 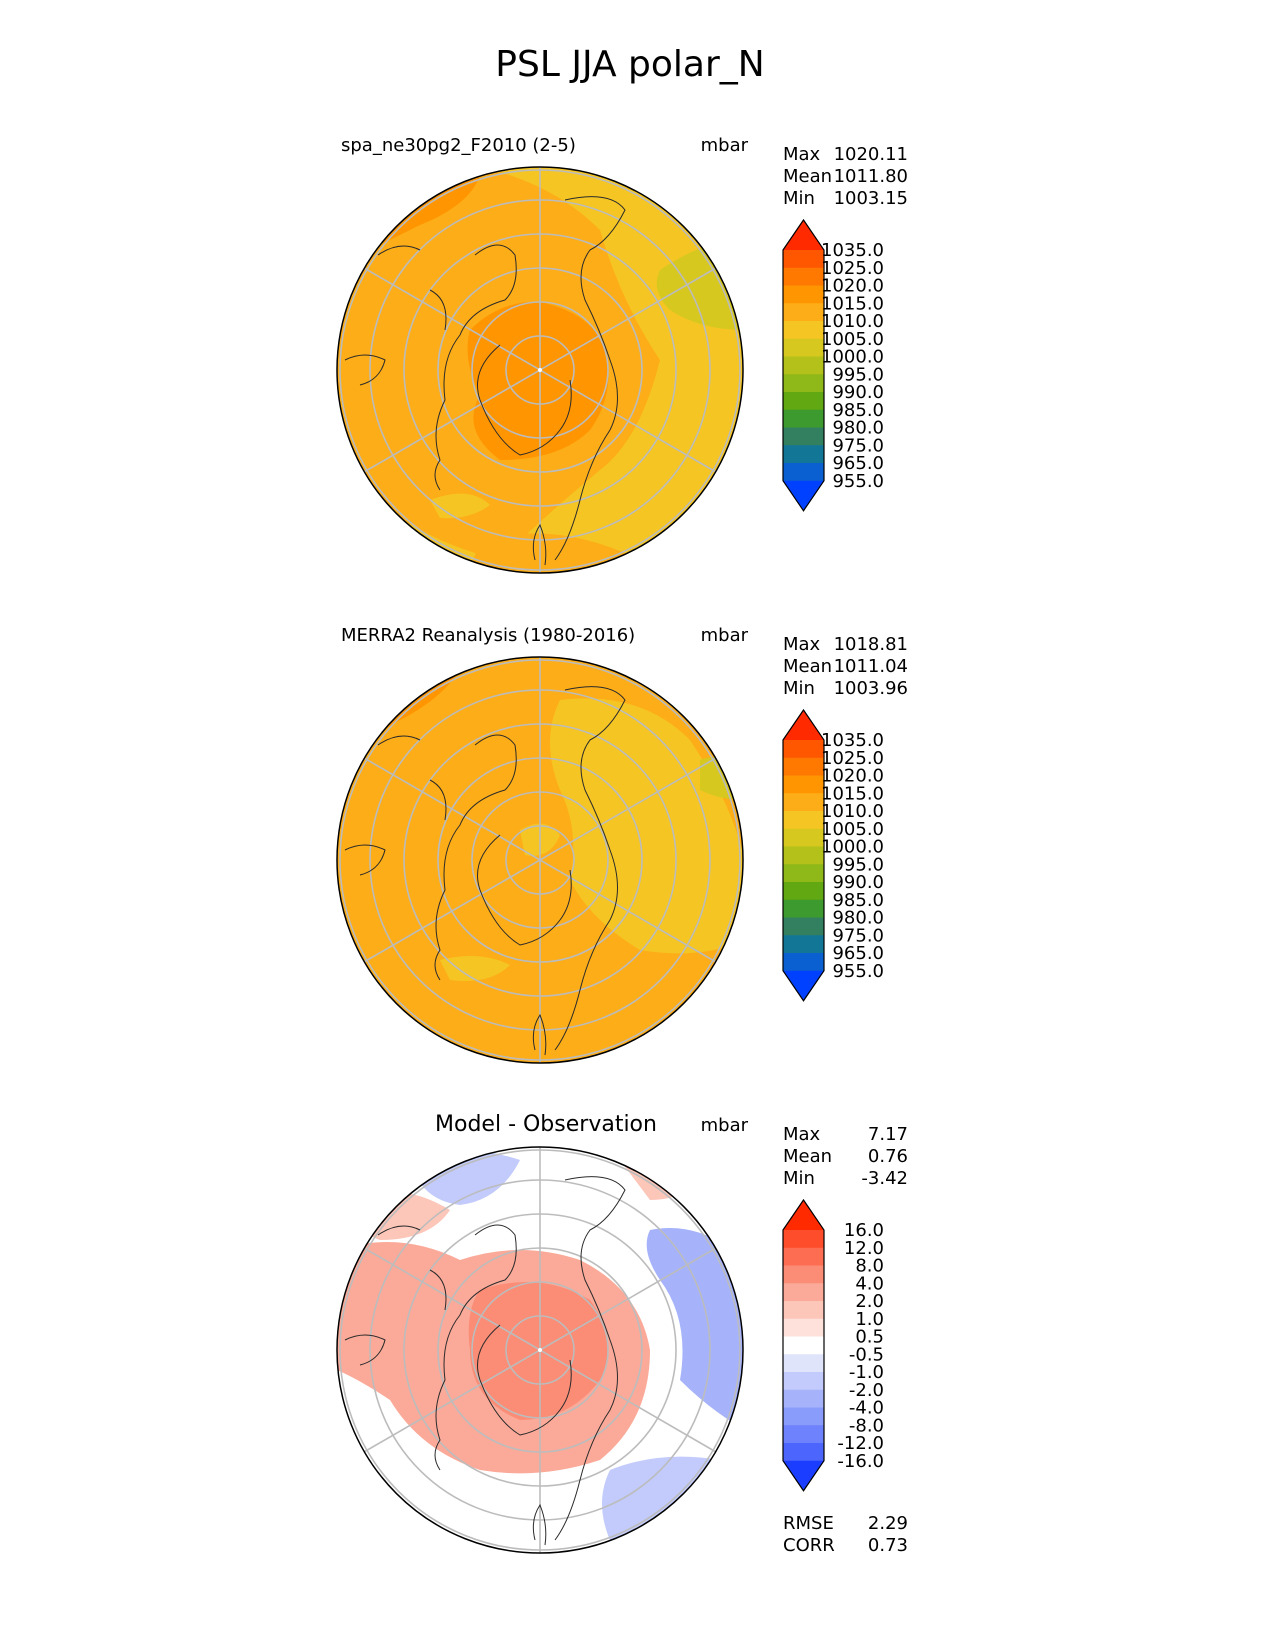 What do you see at coordinates (866, 1390) in the screenshot?
I see `colorbar-tick-label: -2.0` at bounding box center [866, 1390].